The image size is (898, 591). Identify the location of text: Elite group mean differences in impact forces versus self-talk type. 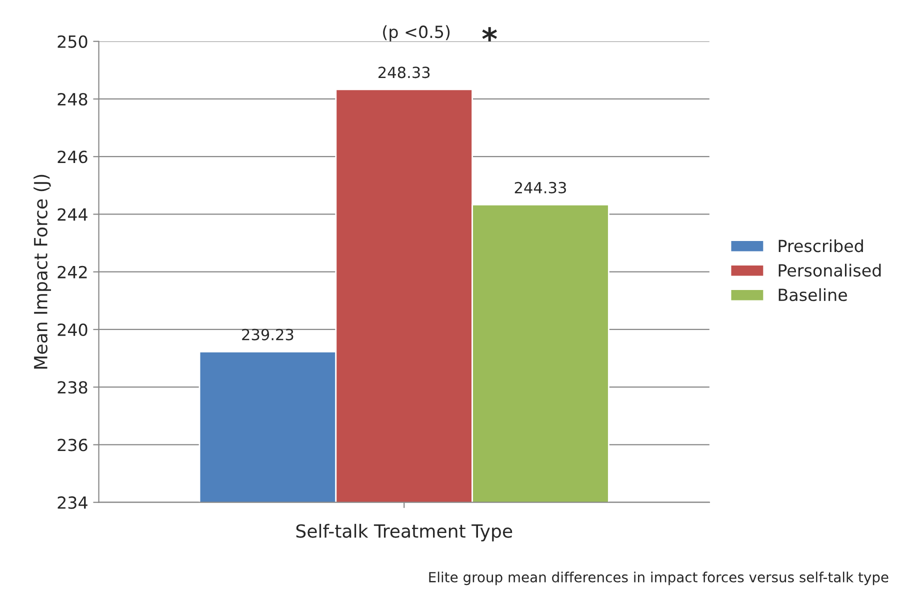
(658, 579).